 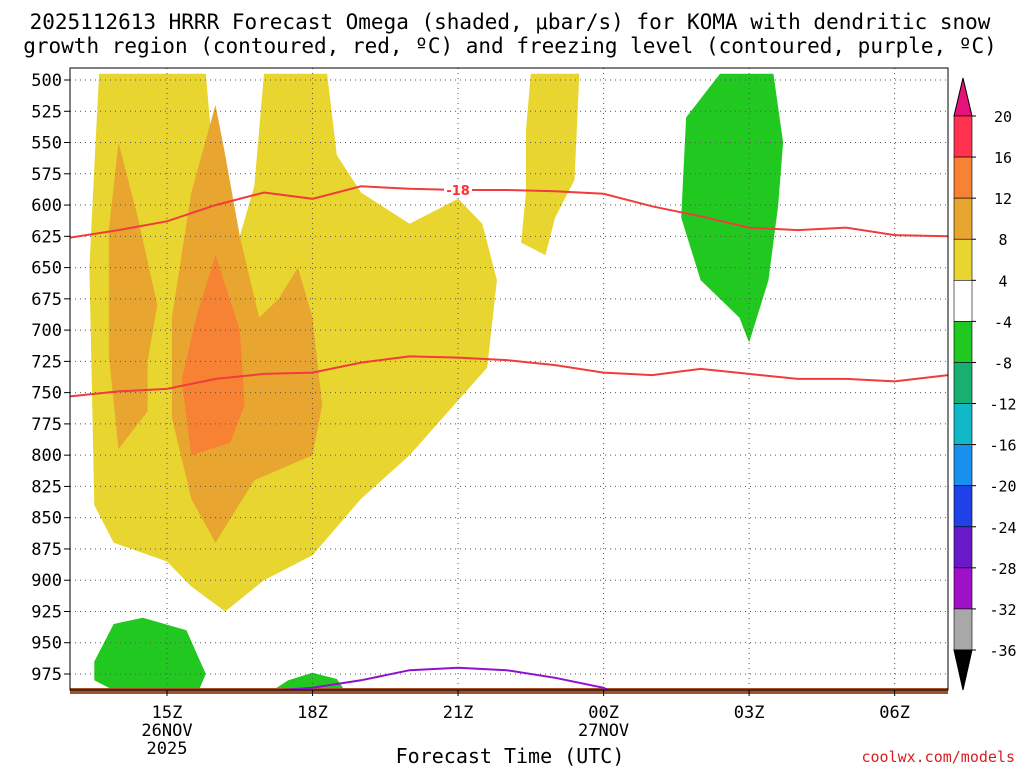 What do you see at coordinates (46, 487) in the screenshot?
I see `y-tick-label-825: 825` at bounding box center [46, 487].